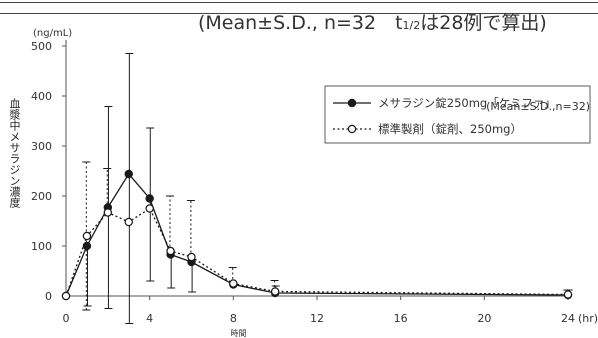 The height and width of the screenshot is (338, 598). Describe the element at coordinates (14, 153) in the screenshot. I see `y-axis-label: 血漿中メサラジン濃度` at that location.